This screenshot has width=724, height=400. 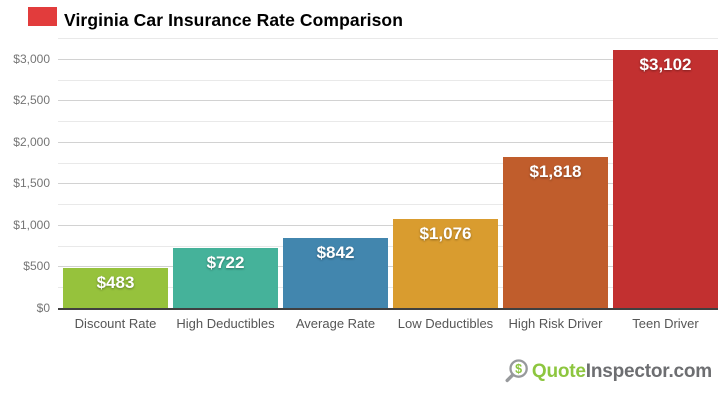 What do you see at coordinates (555, 323) in the screenshot?
I see `x-axis-category-label: High Risk Driver` at bounding box center [555, 323].